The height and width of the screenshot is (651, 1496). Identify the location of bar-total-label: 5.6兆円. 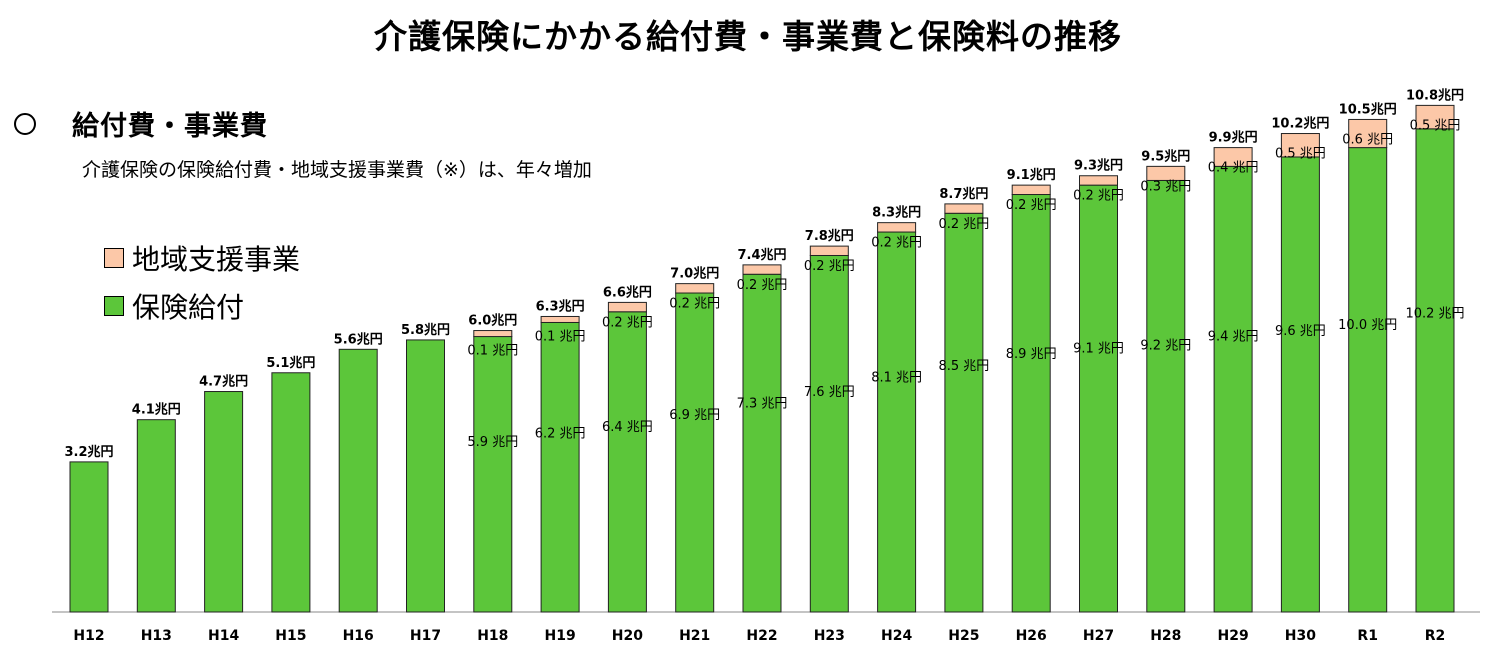
(358, 339).